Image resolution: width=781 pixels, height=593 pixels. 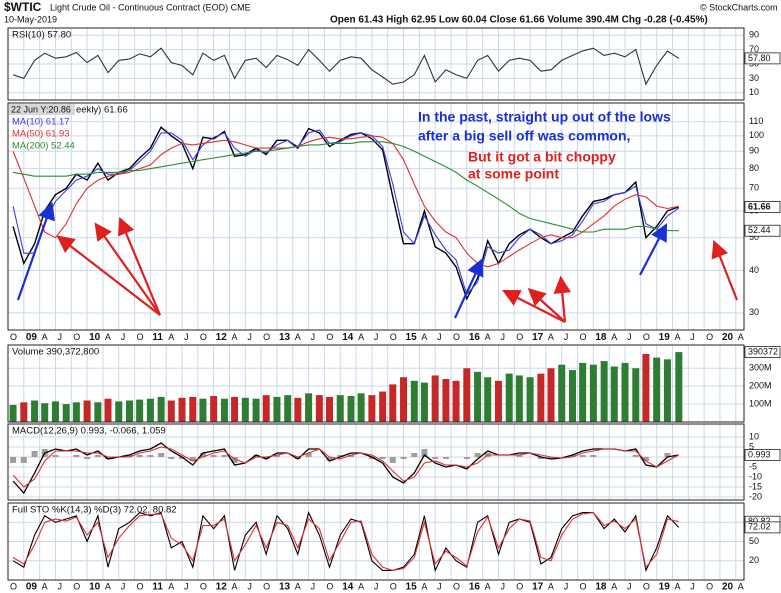 I want to click on x-tick-label: 10, so click(x=95, y=587).